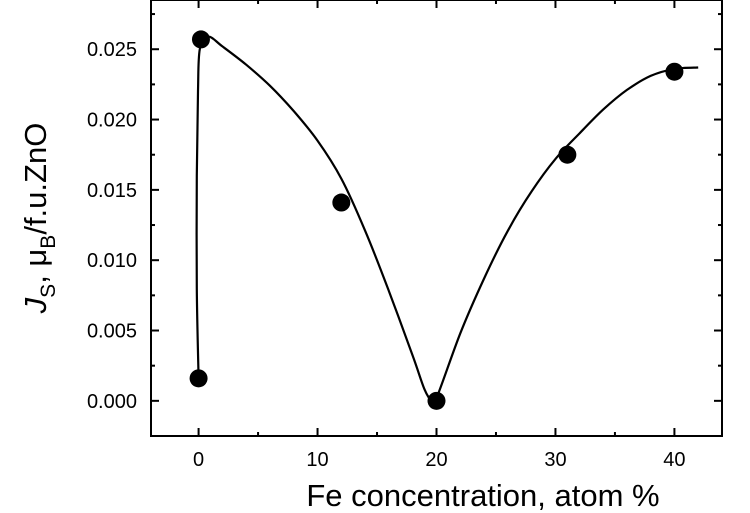 The width and height of the screenshot is (750, 513). I want to click on y-axis-title-main-sub: S, so click(48, 291).